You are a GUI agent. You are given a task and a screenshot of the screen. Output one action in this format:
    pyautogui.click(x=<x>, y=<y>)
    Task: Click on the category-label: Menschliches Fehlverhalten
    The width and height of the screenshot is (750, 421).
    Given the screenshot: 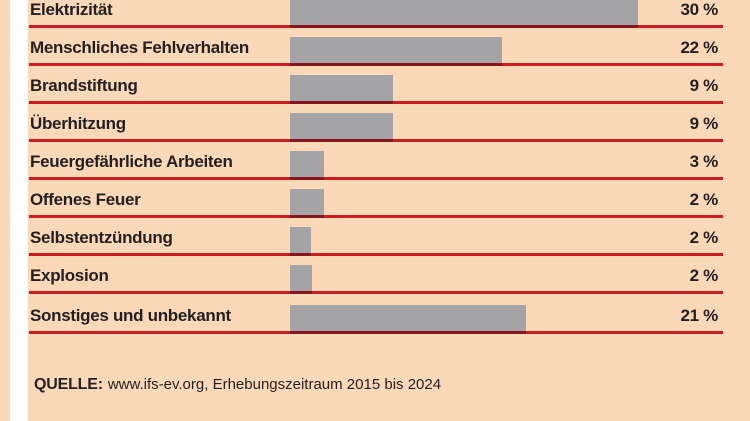 What is the action you would take?
    pyautogui.click(x=139, y=47)
    